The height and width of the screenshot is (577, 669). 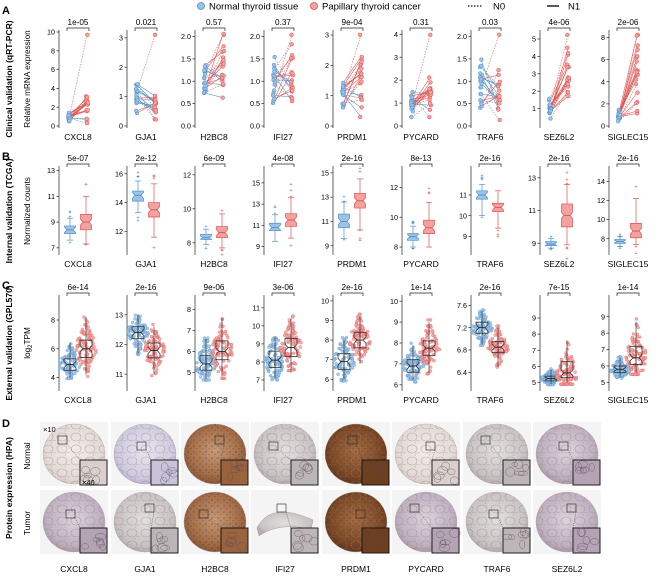 I want to click on p-value-label: 0.57, so click(x=214, y=22).